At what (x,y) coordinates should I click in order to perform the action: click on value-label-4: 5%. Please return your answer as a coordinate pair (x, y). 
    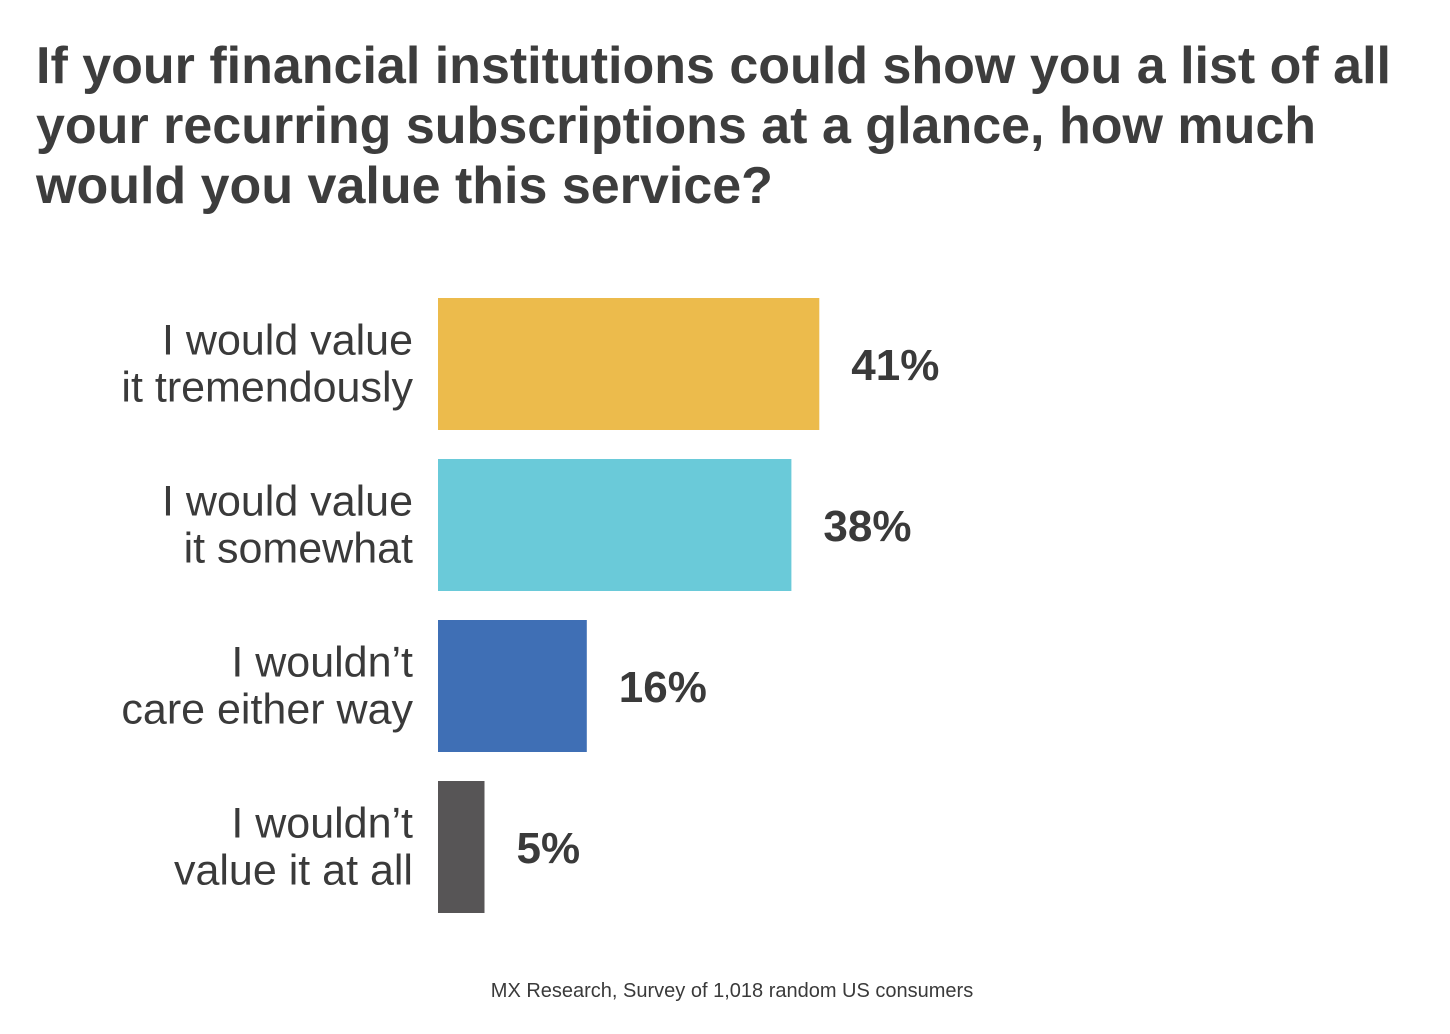
    Looking at the image, I should click on (549, 848).